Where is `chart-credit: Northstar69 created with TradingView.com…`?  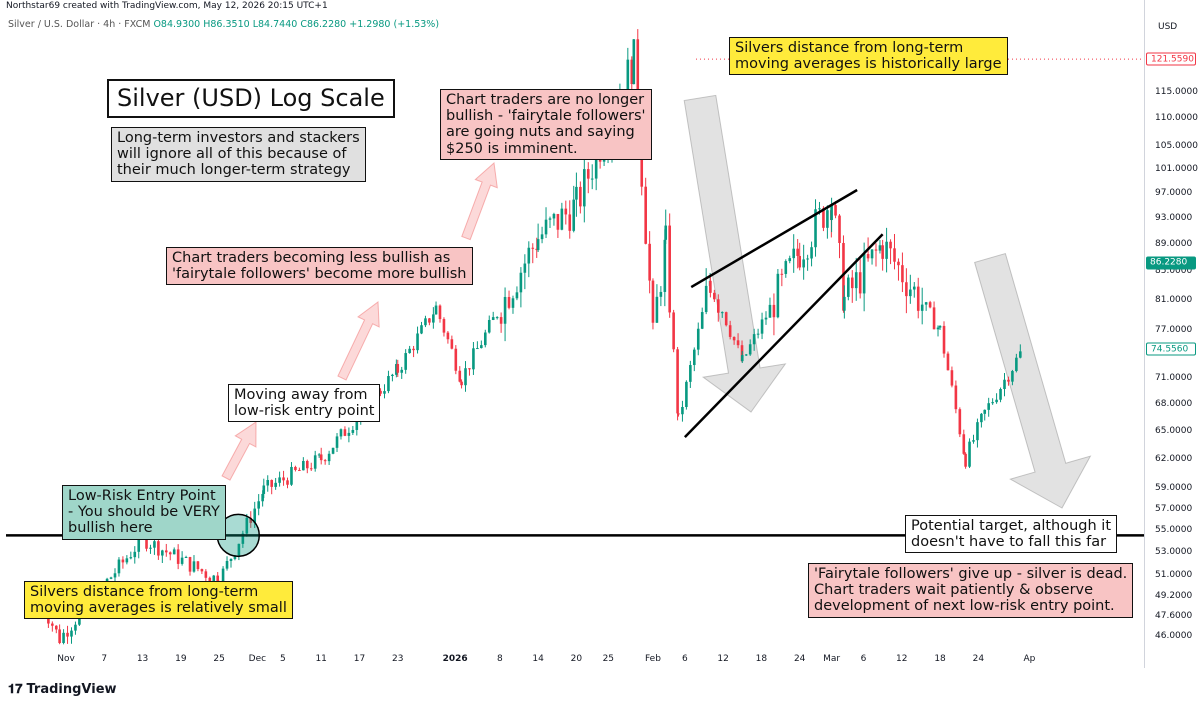
chart-credit: Northstar69 created with TradingView.com… is located at coordinates (167, 6).